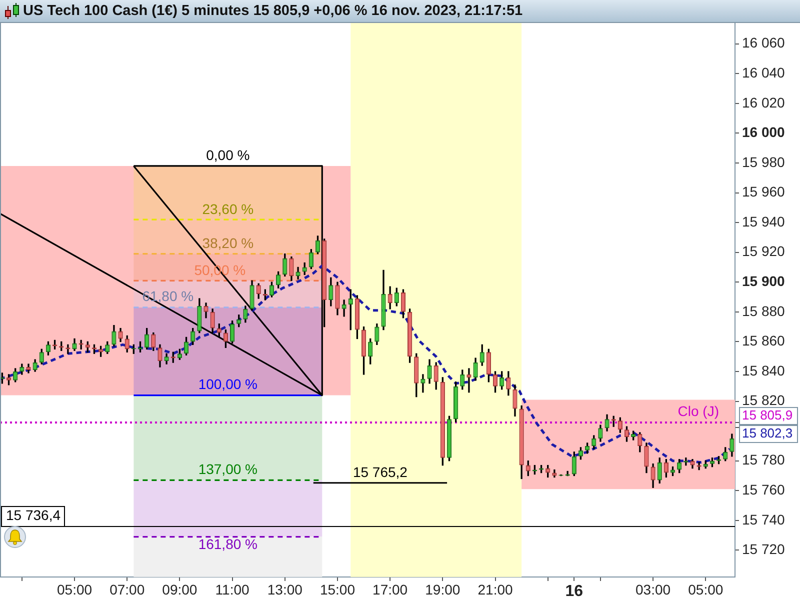 The height and width of the screenshot is (600, 800). Describe the element at coordinates (232, 589) in the screenshot. I see `x-tick-label: 11:00` at that location.